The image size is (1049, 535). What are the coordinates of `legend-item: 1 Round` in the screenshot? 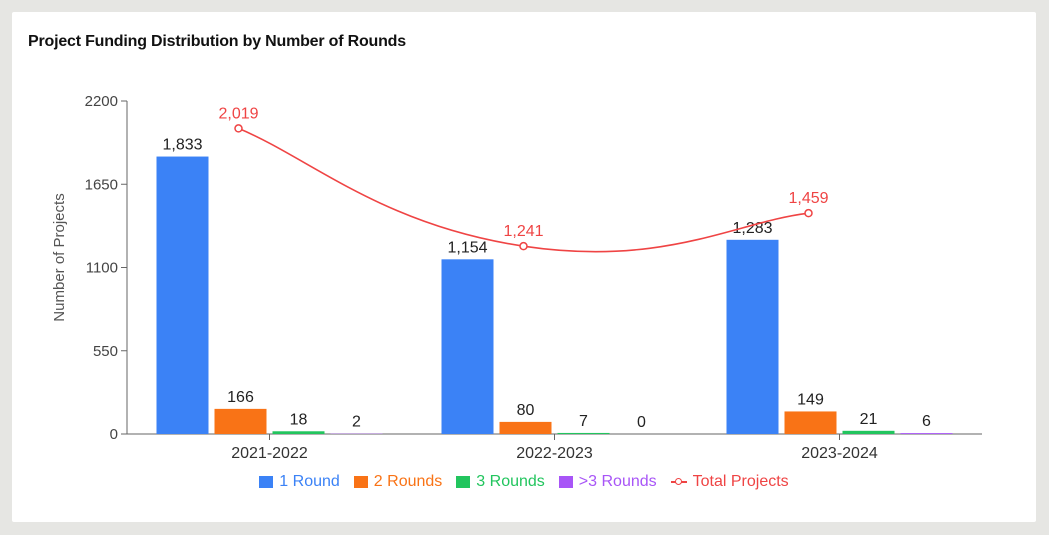 It's located at (299, 482).